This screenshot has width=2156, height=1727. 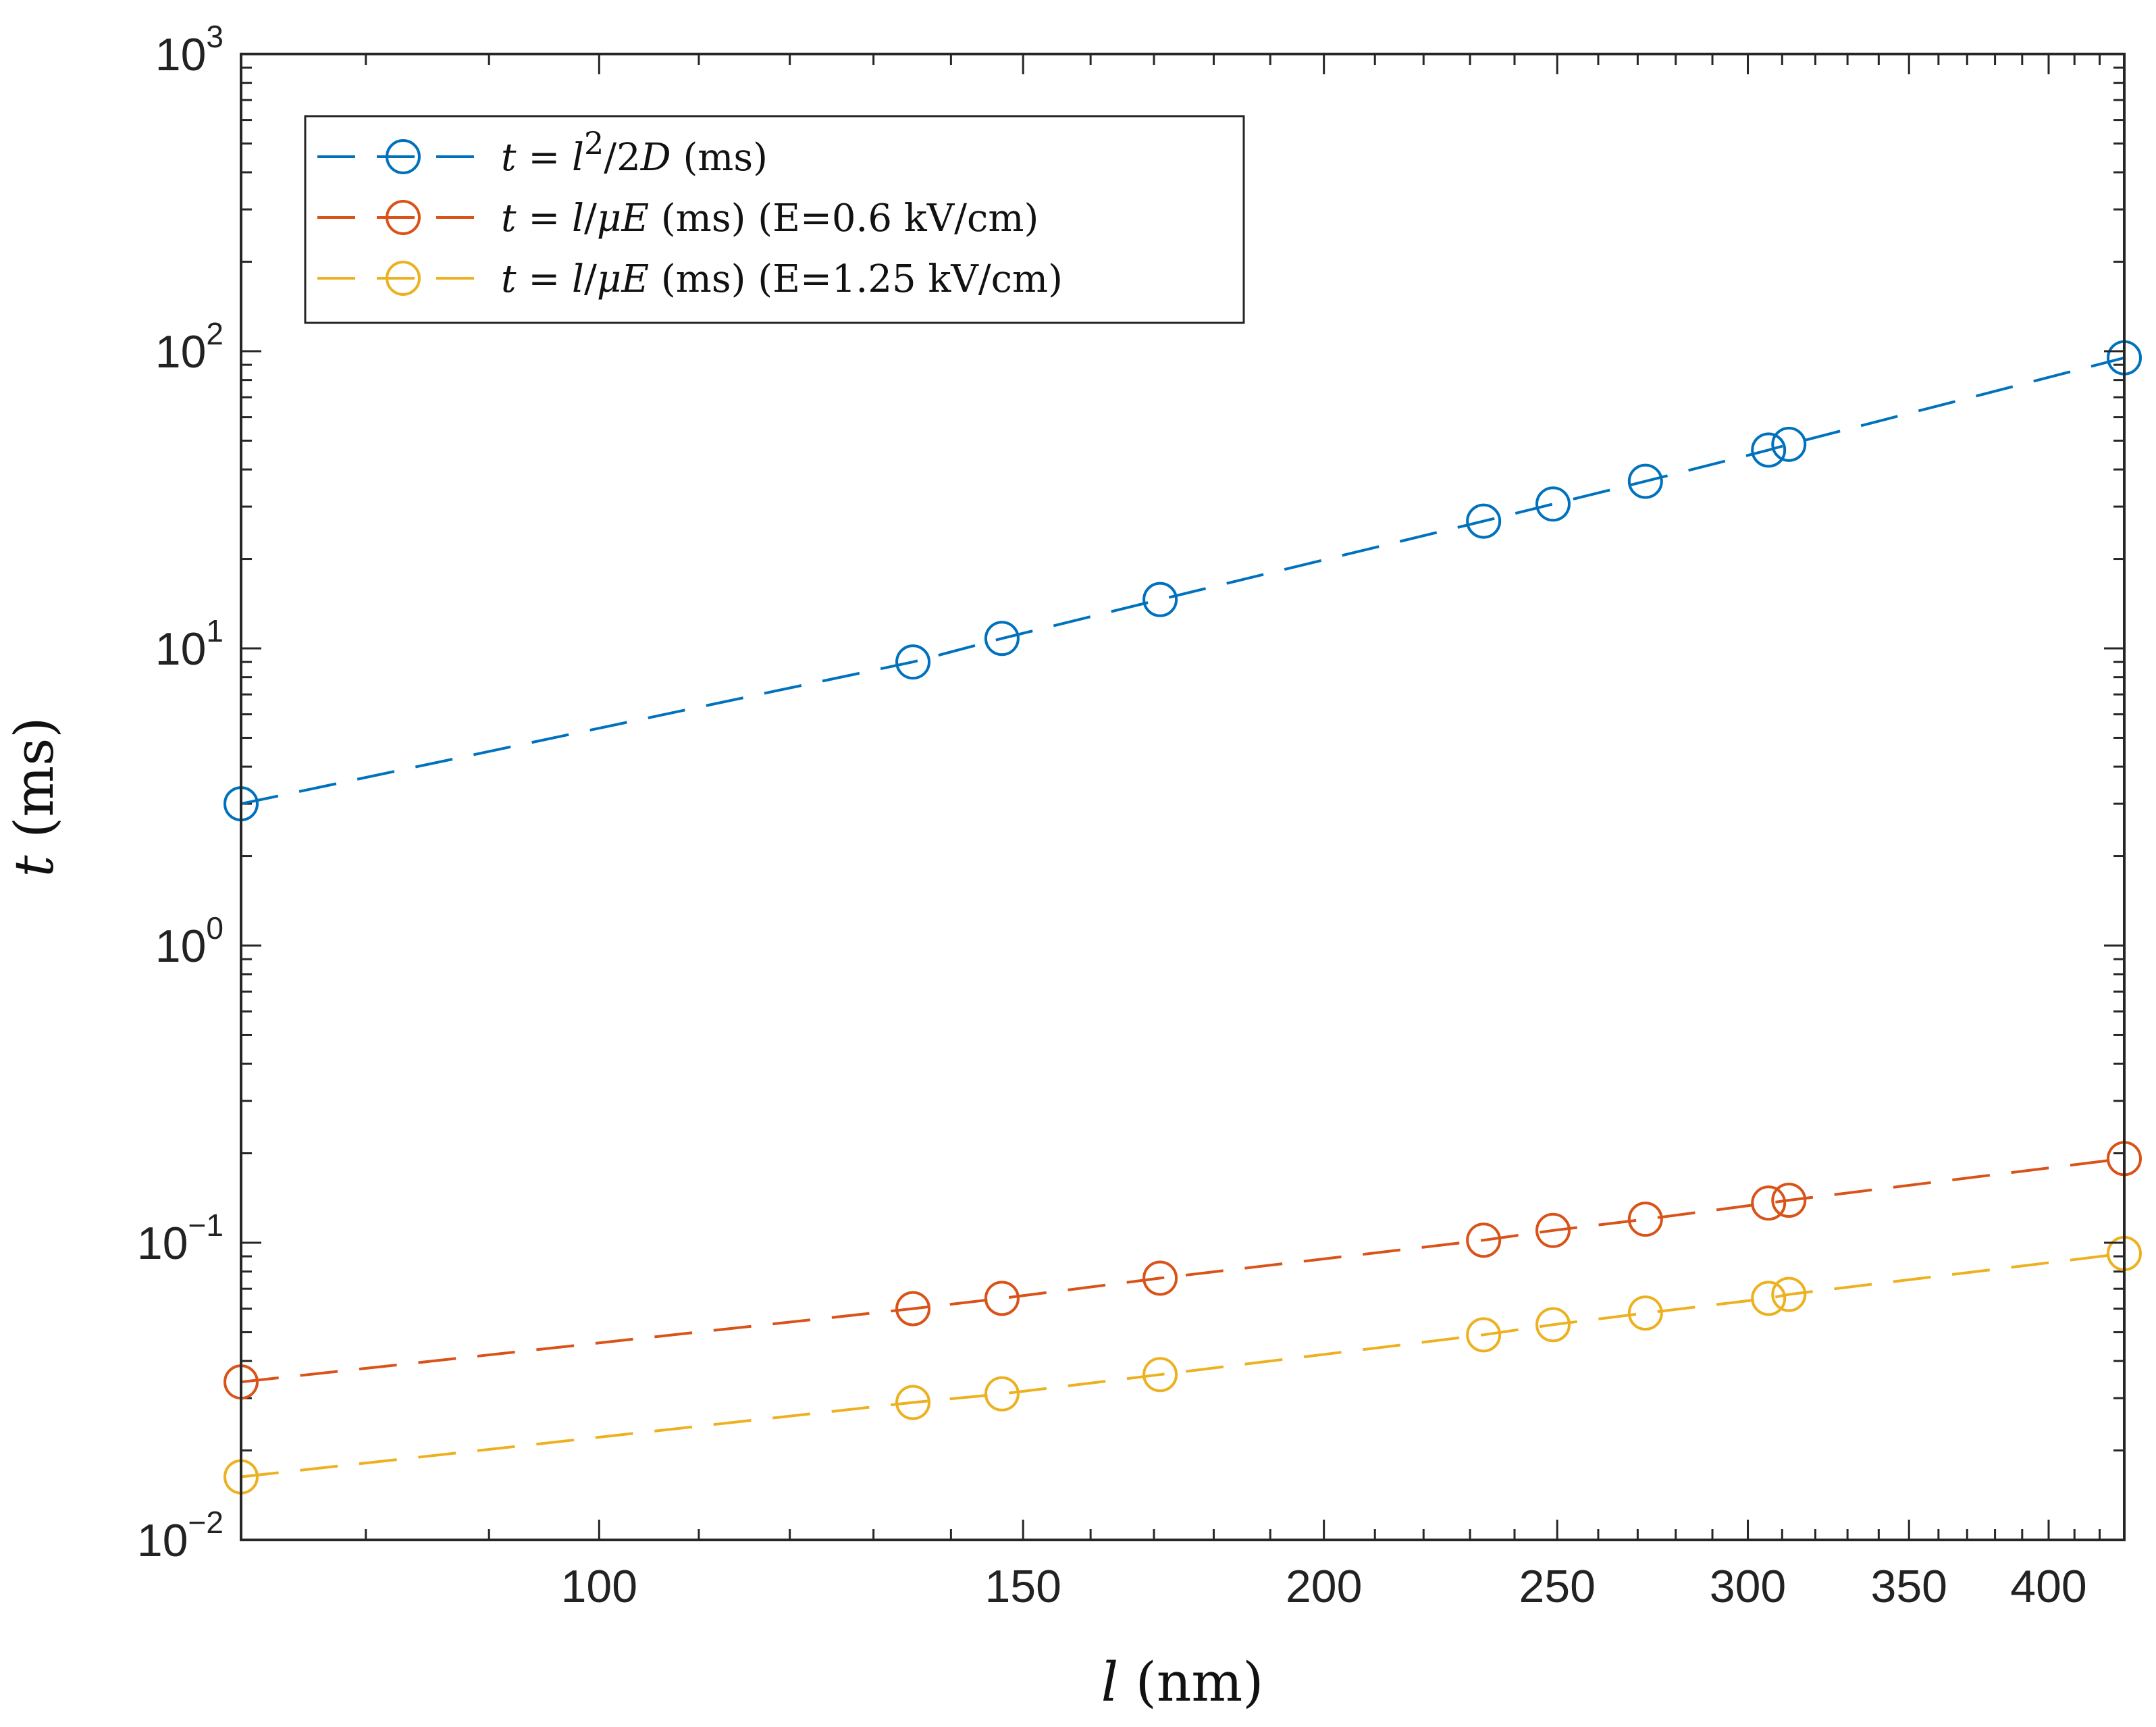 I want to click on y-tick-label: 10⁻², so click(x=181, y=1535).